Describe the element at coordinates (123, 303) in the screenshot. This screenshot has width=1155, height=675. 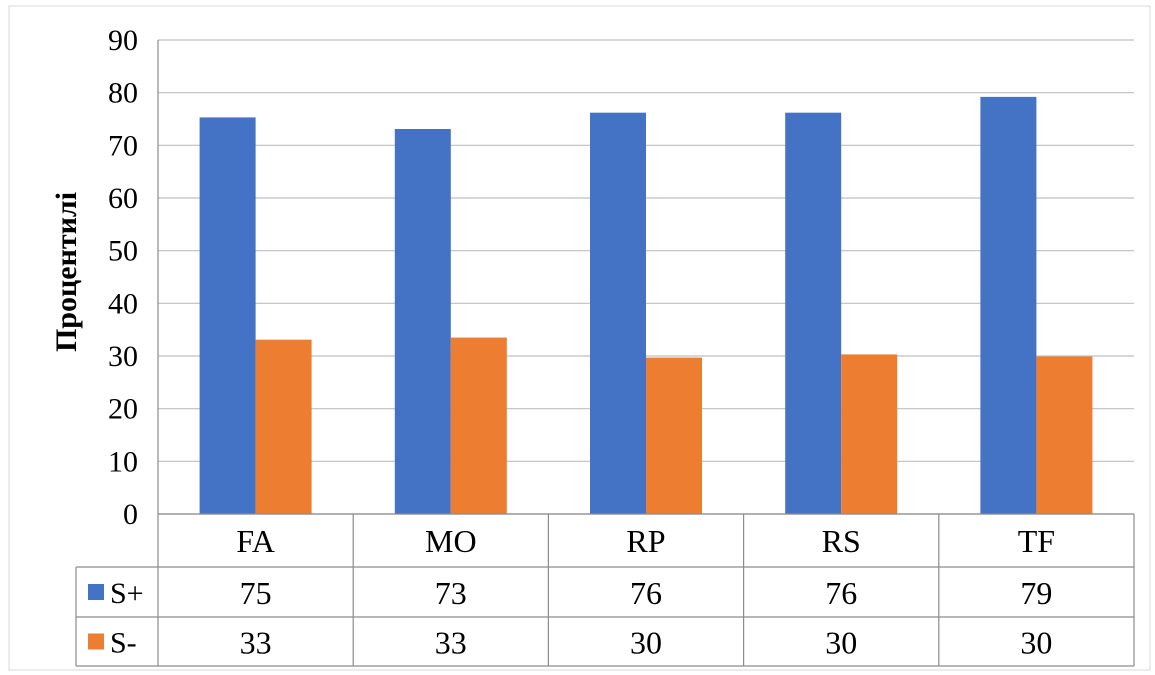
I see `y-tick-label: 40` at that location.